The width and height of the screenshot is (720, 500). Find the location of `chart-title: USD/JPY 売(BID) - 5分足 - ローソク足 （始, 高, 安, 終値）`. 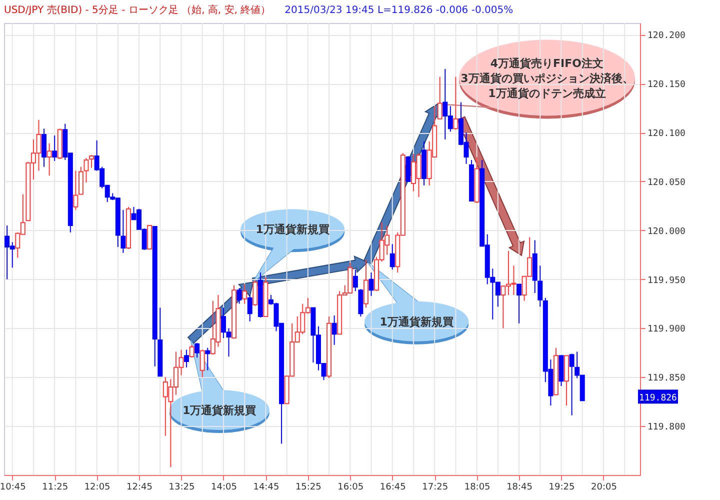

chart-title: USD/JPY 売(BID) - 5分足 - ローソク足 （始, 高, 安, 終値） is located at coordinates (137, 10).